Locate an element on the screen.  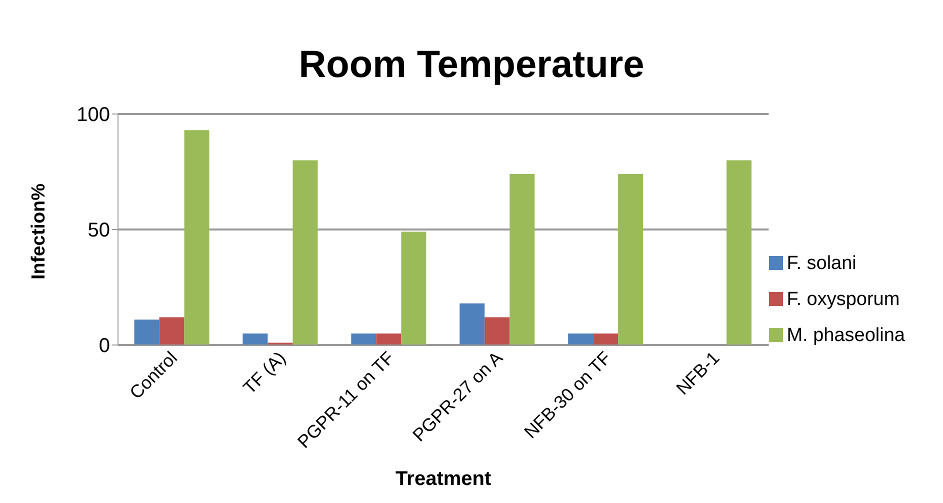
y-tick-label: 50 is located at coordinates (99, 231).